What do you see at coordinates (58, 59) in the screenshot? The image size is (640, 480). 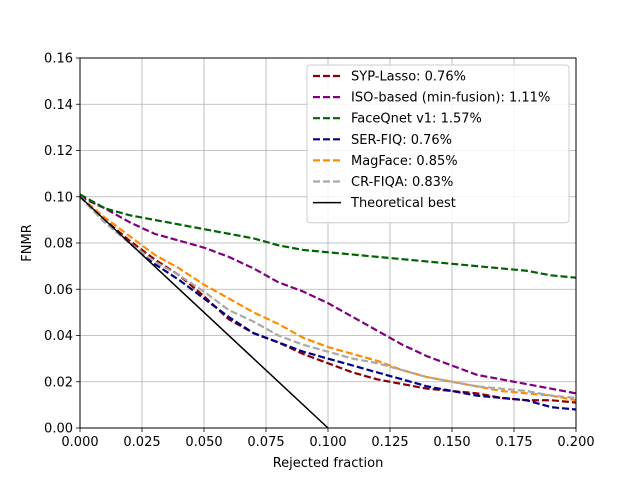 I see `y-tick-label: 0.16` at bounding box center [58, 59].